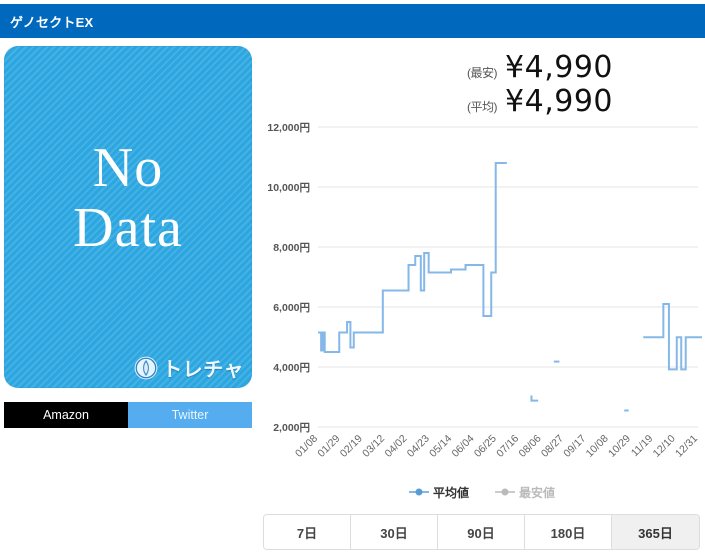  What do you see at coordinates (664, 446) in the screenshot?
I see `x-axis-tick-label: 12/10` at bounding box center [664, 446].